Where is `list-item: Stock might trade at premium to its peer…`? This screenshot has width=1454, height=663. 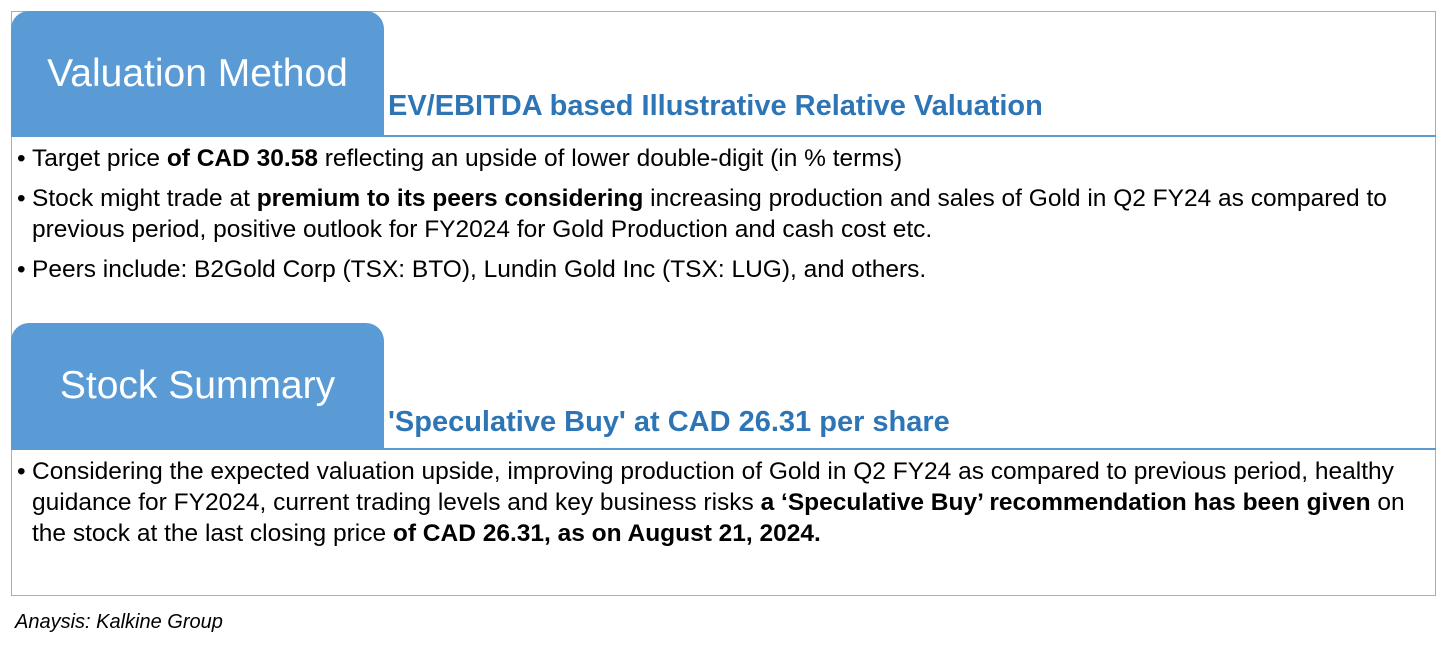 list-item: Stock might trade at premium to its peer… is located at coordinates (722, 214).